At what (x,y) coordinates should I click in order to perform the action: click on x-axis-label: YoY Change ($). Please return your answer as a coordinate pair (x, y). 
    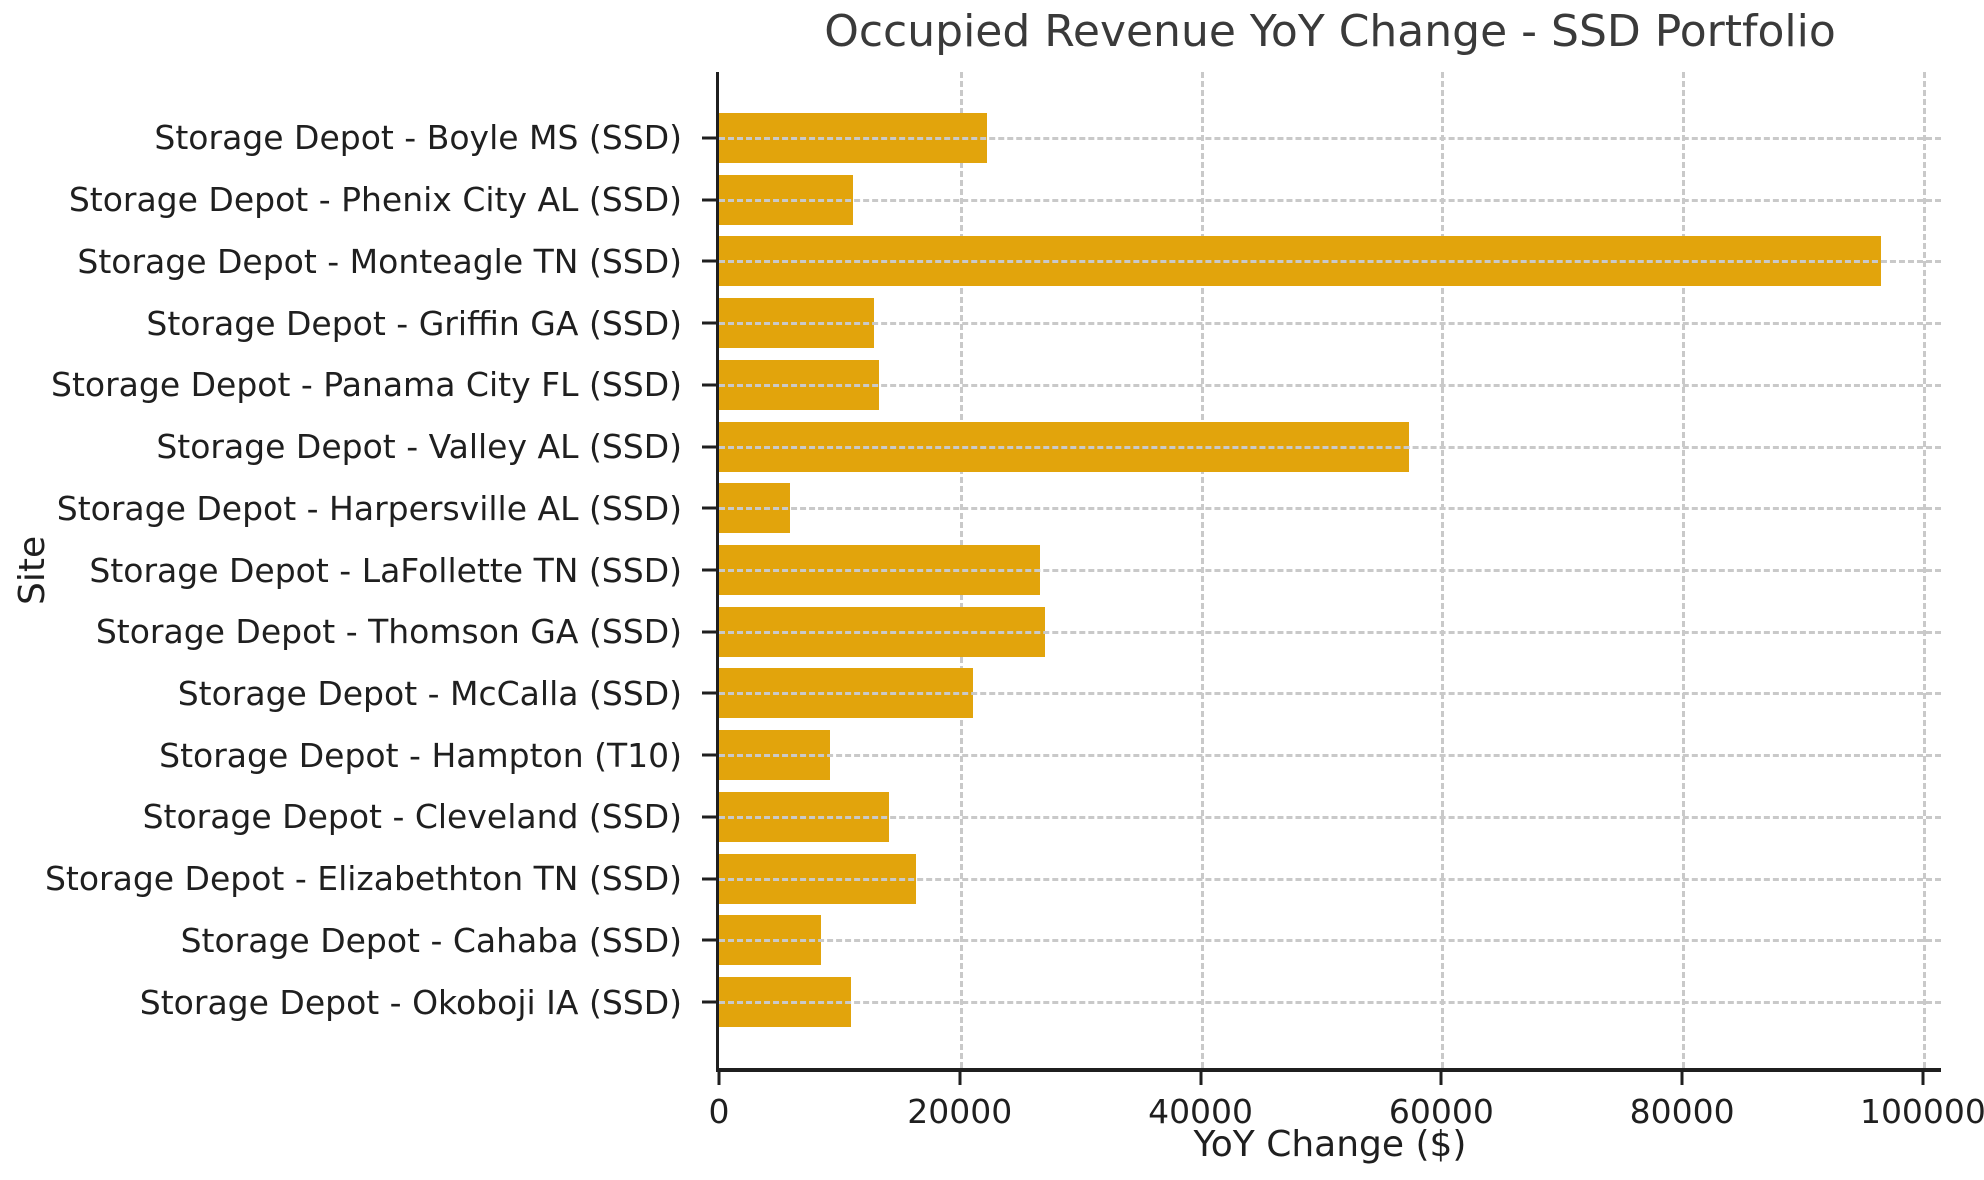
    Looking at the image, I should click on (1330, 1144).